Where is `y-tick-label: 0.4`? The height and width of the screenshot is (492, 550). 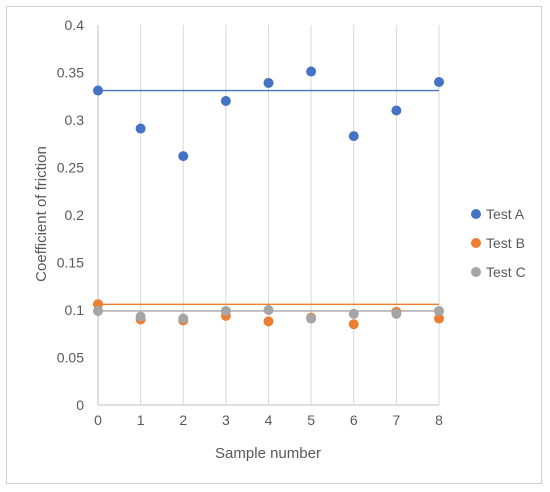
y-tick-label: 0.4 is located at coordinates (75, 25).